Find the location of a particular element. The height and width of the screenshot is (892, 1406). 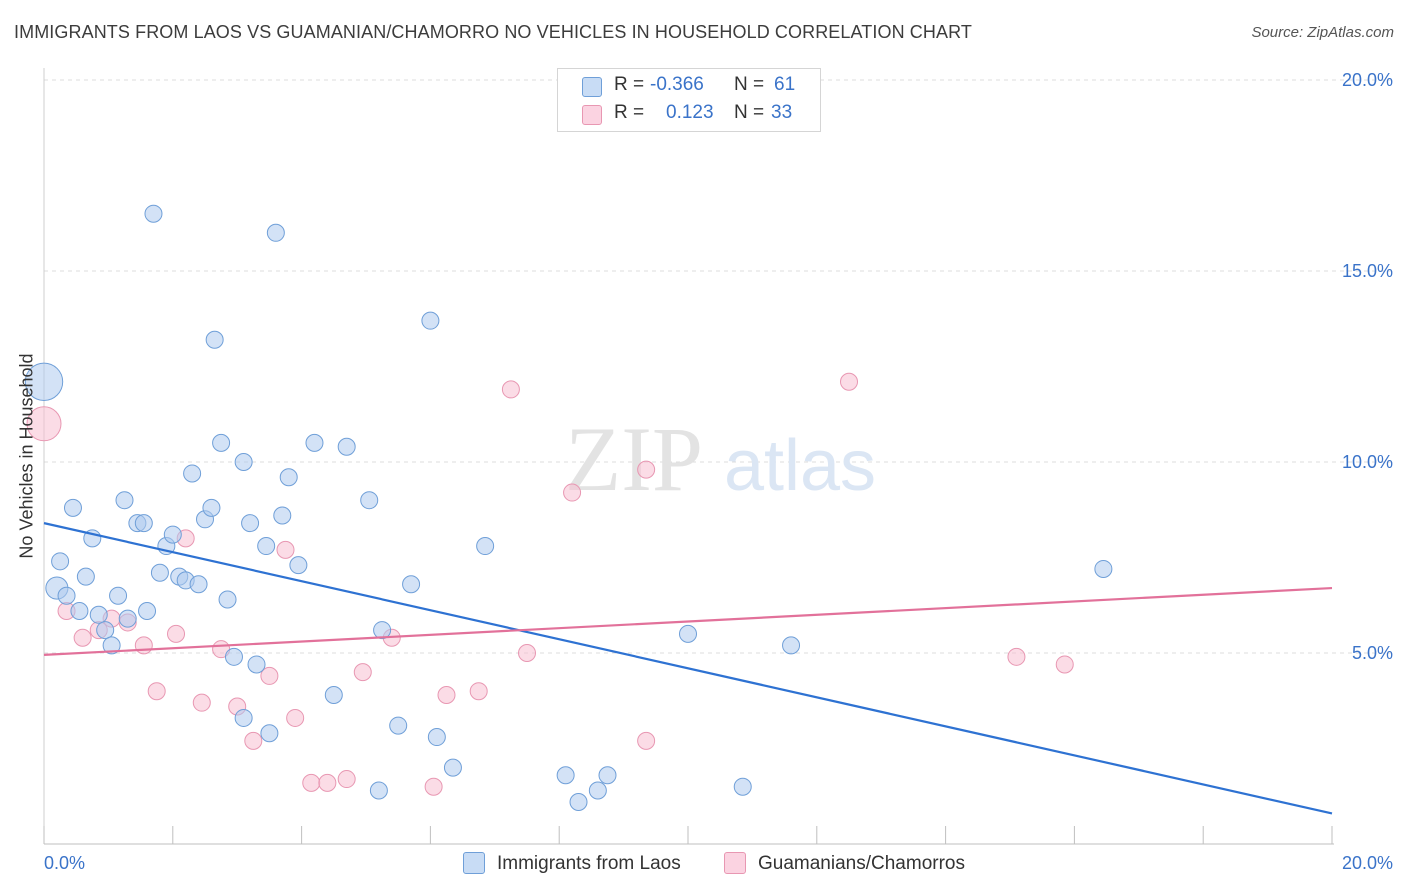

legend-swatch-laos is located at coordinates (592, 87).